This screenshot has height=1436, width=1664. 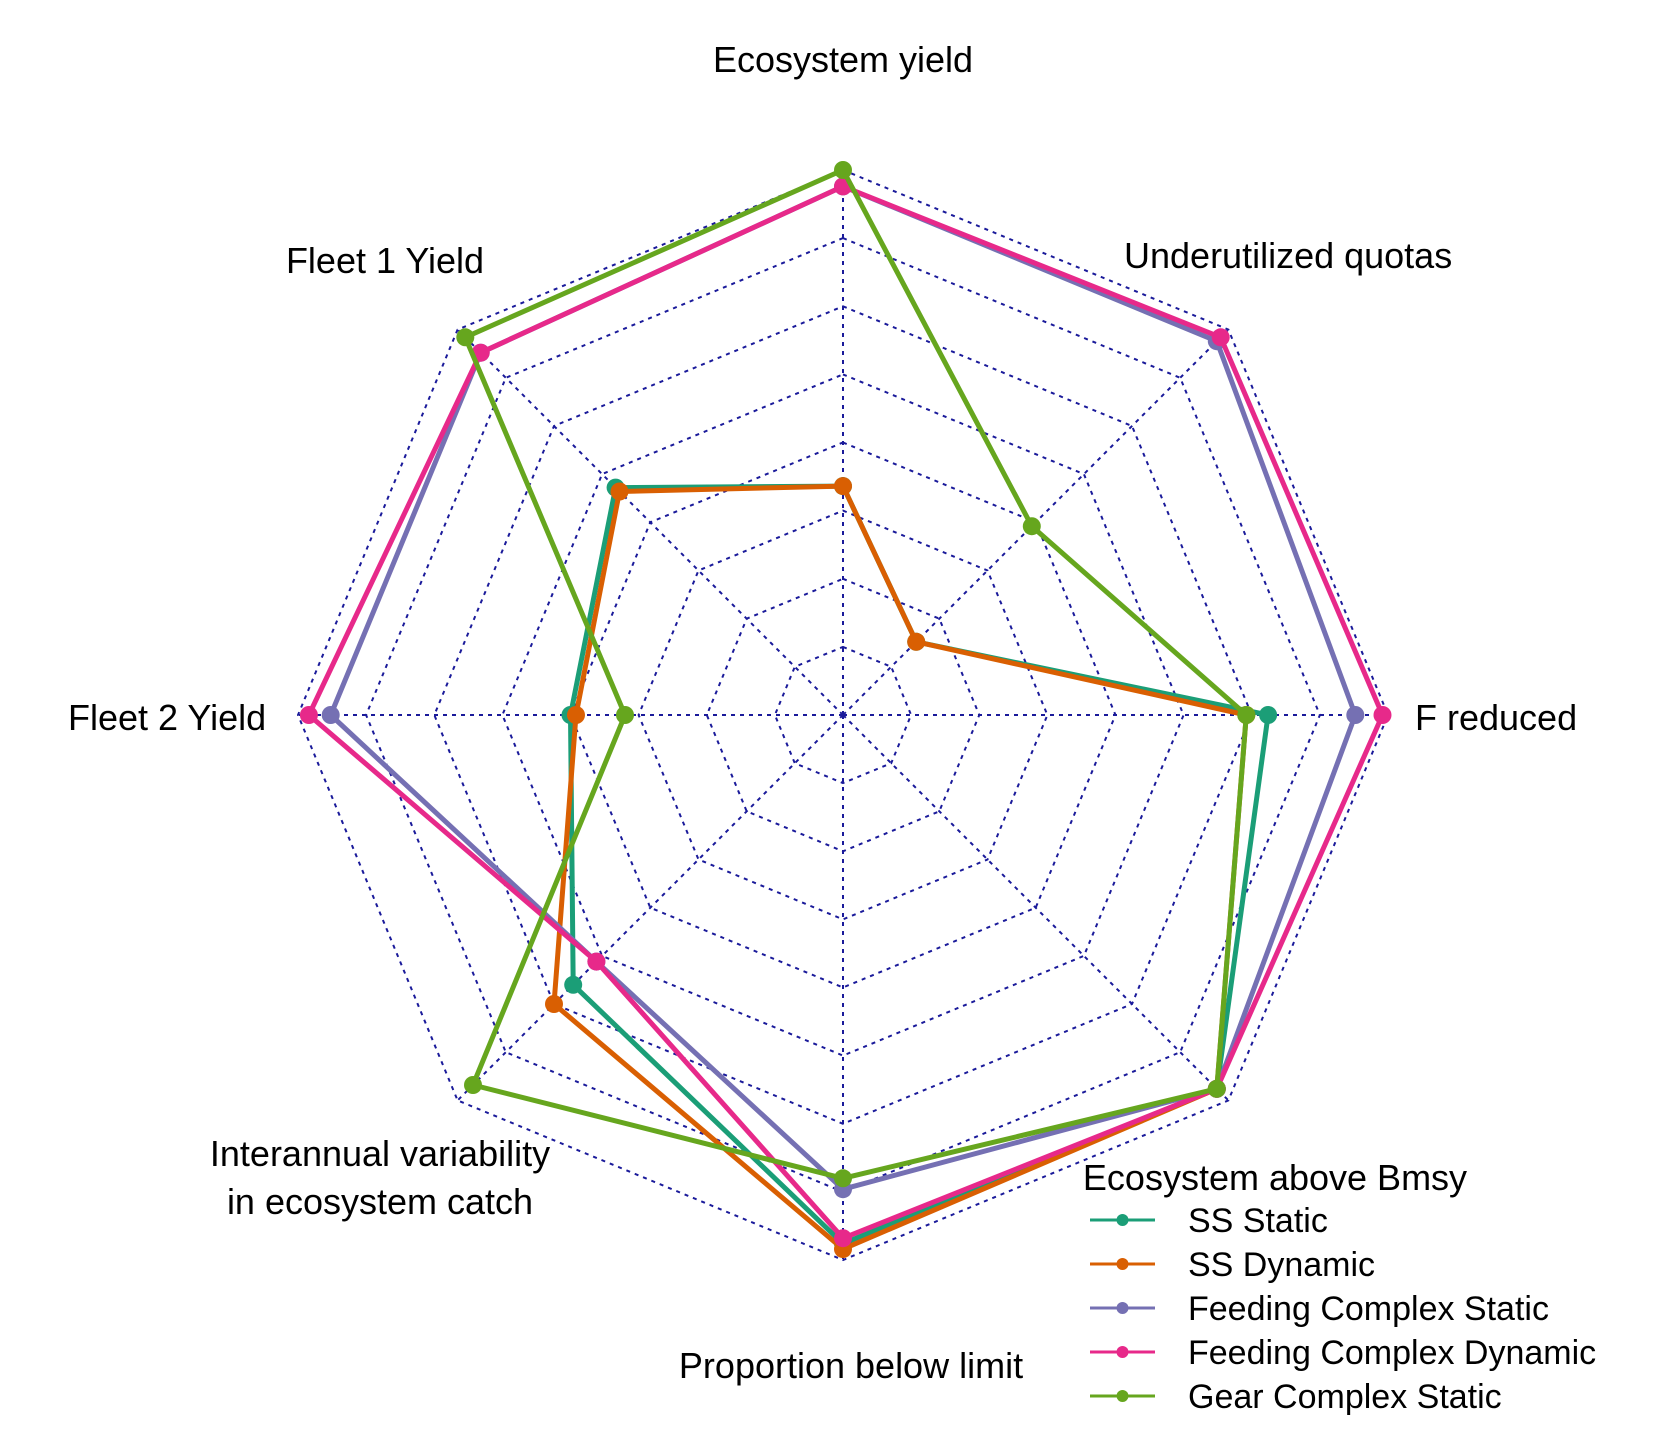 I want to click on axis-label: Proportion below limit, so click(x=851, y=1365).